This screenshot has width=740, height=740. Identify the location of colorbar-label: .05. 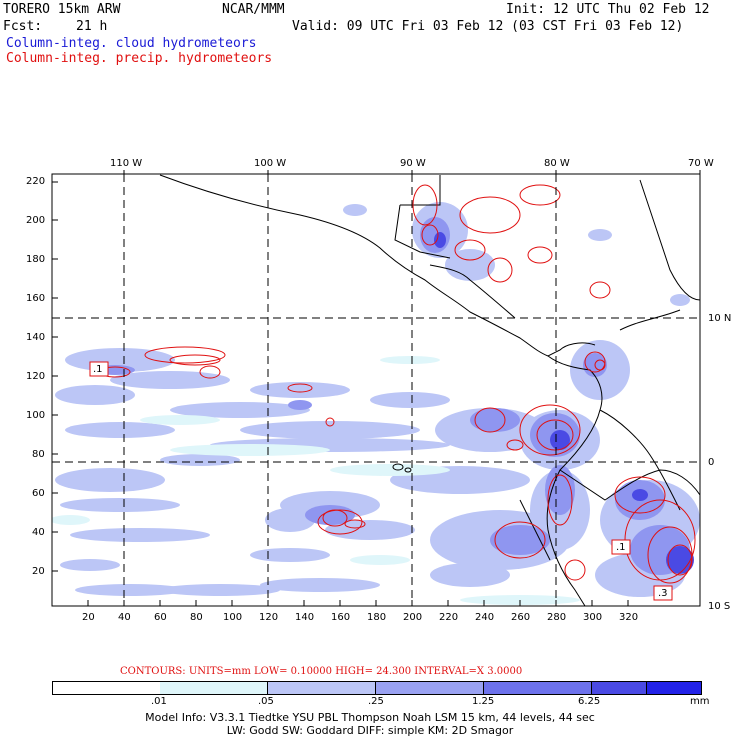
(266, 701).